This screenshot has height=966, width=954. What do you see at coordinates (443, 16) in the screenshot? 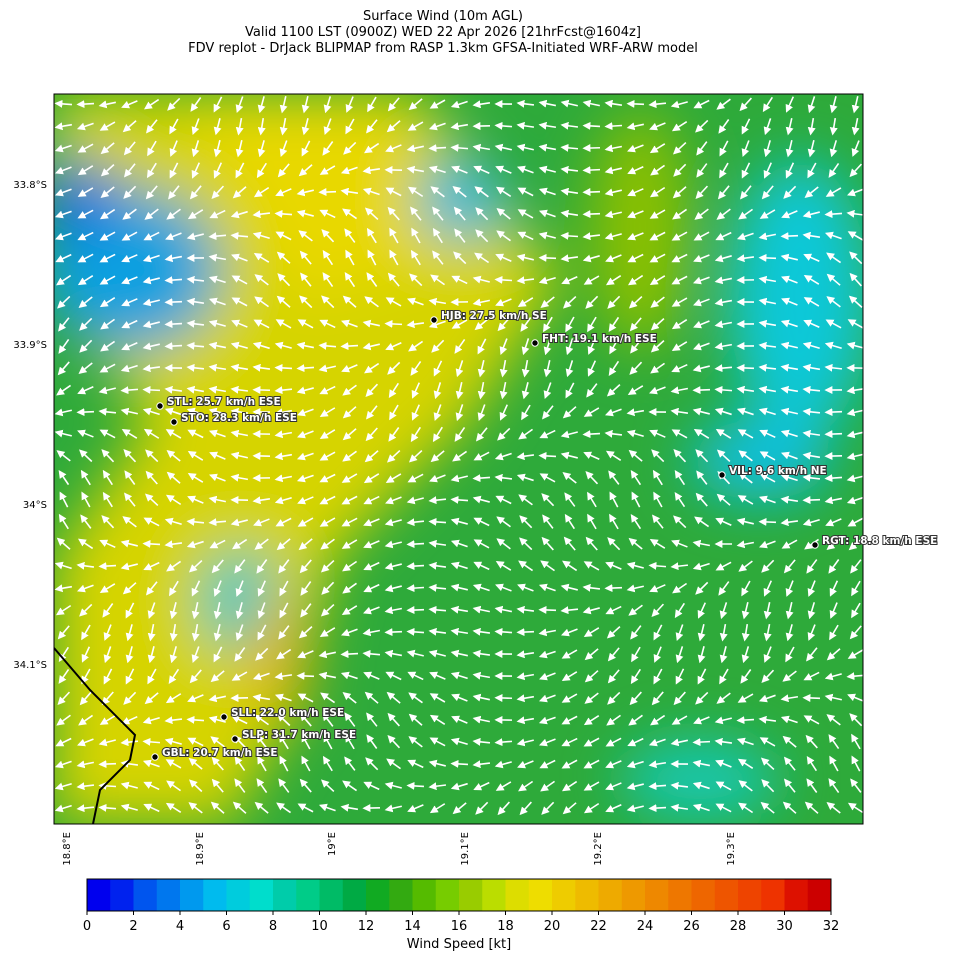
I see `title-line: Surface Wind (10m AGL)` at bounding box center [443, 16].